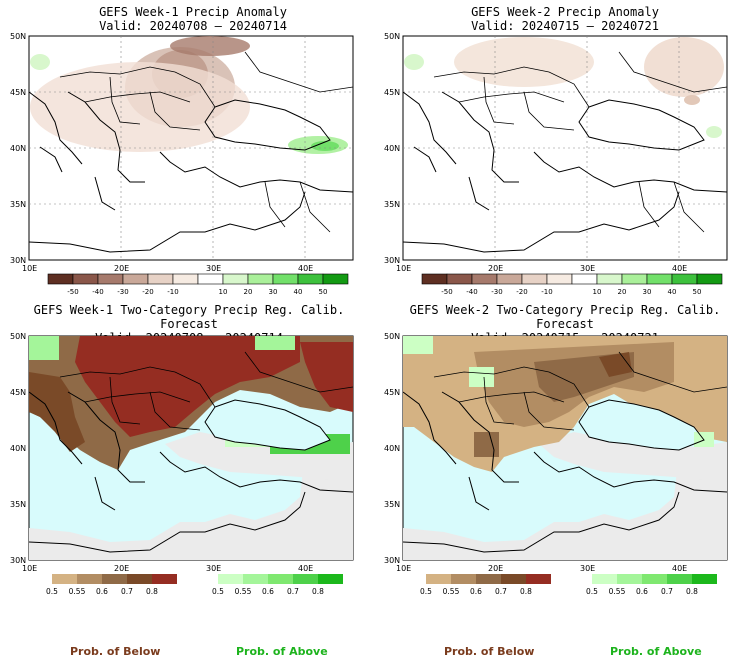 The width and height of the screenshot is (752, 662). Describe the element at coordinates (325, 146) in the screenshot. I see `panel1-anomaly-wet-core` at that location.